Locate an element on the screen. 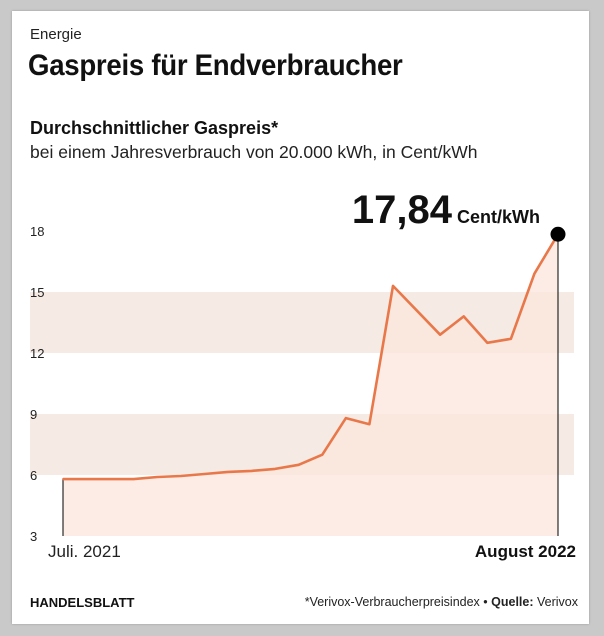  publisher-logo-text: HANDELSBLATT is located at coordinates (82, 602).